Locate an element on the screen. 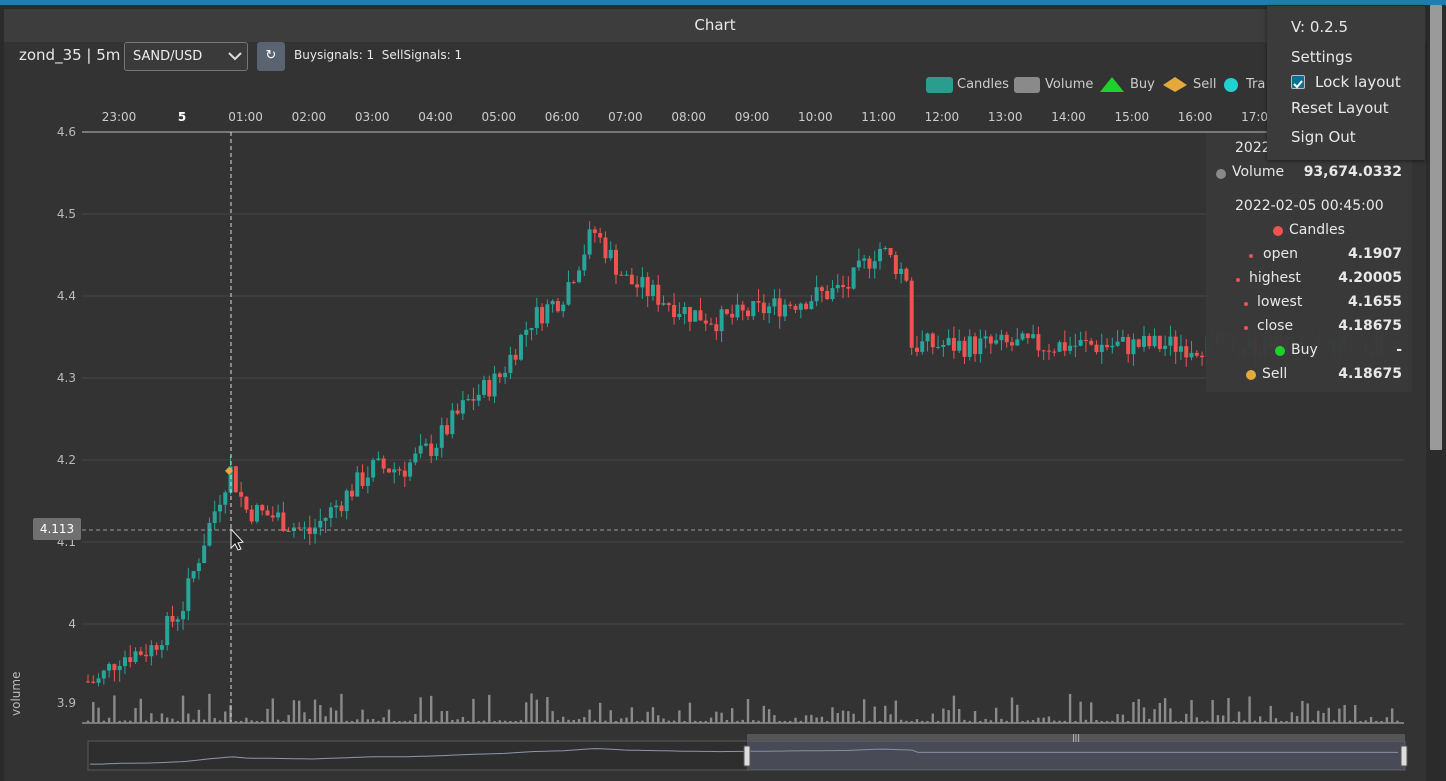 The height and width of the screenshot is (781, 1446). scrollbar-thumb is located at coordinates (1436, 227).